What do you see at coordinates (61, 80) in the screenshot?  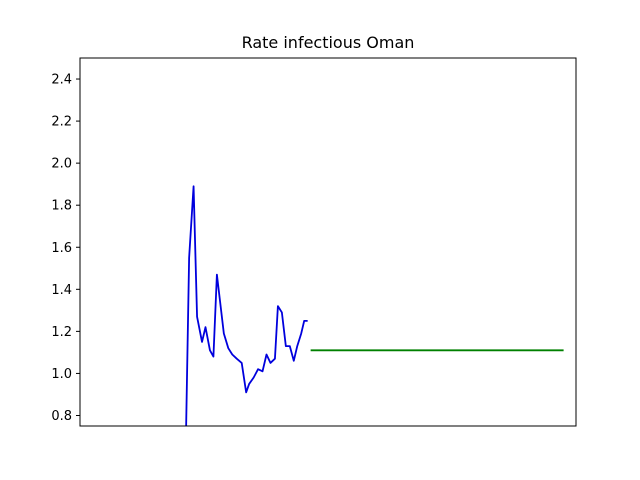 I see `y-tick-label: 2.4` at bounding box center [61, 80].